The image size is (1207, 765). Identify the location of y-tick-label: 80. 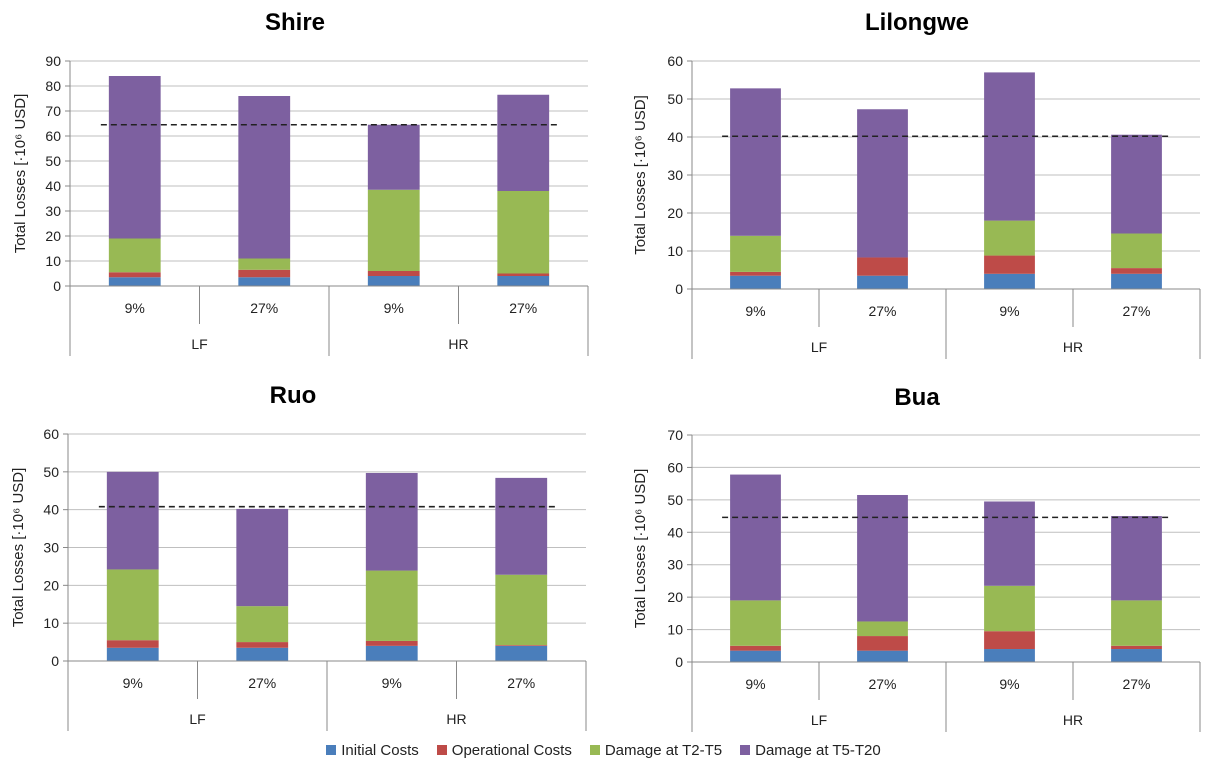
(53, 86).